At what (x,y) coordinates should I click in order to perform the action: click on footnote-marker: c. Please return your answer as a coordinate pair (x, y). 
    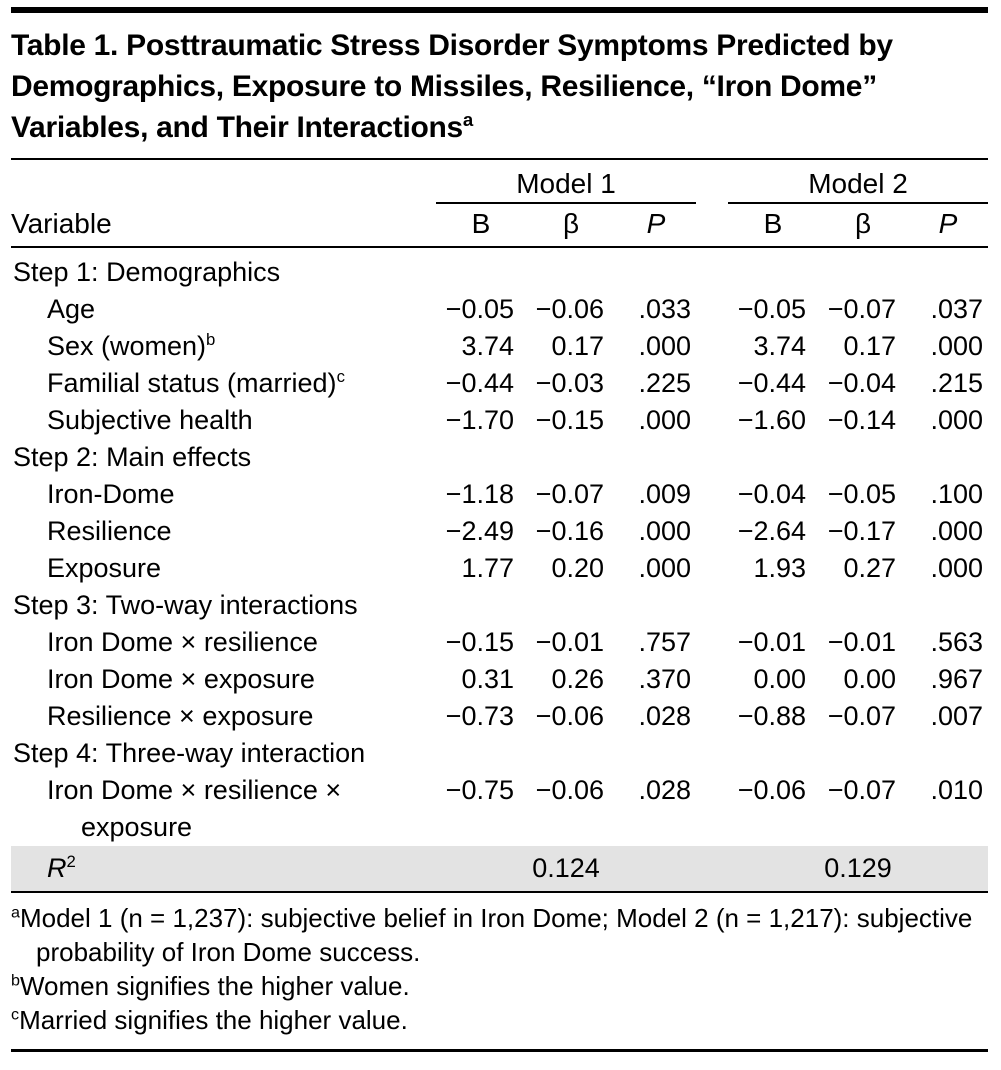
    Looking at the image, I should click on (340, 376).